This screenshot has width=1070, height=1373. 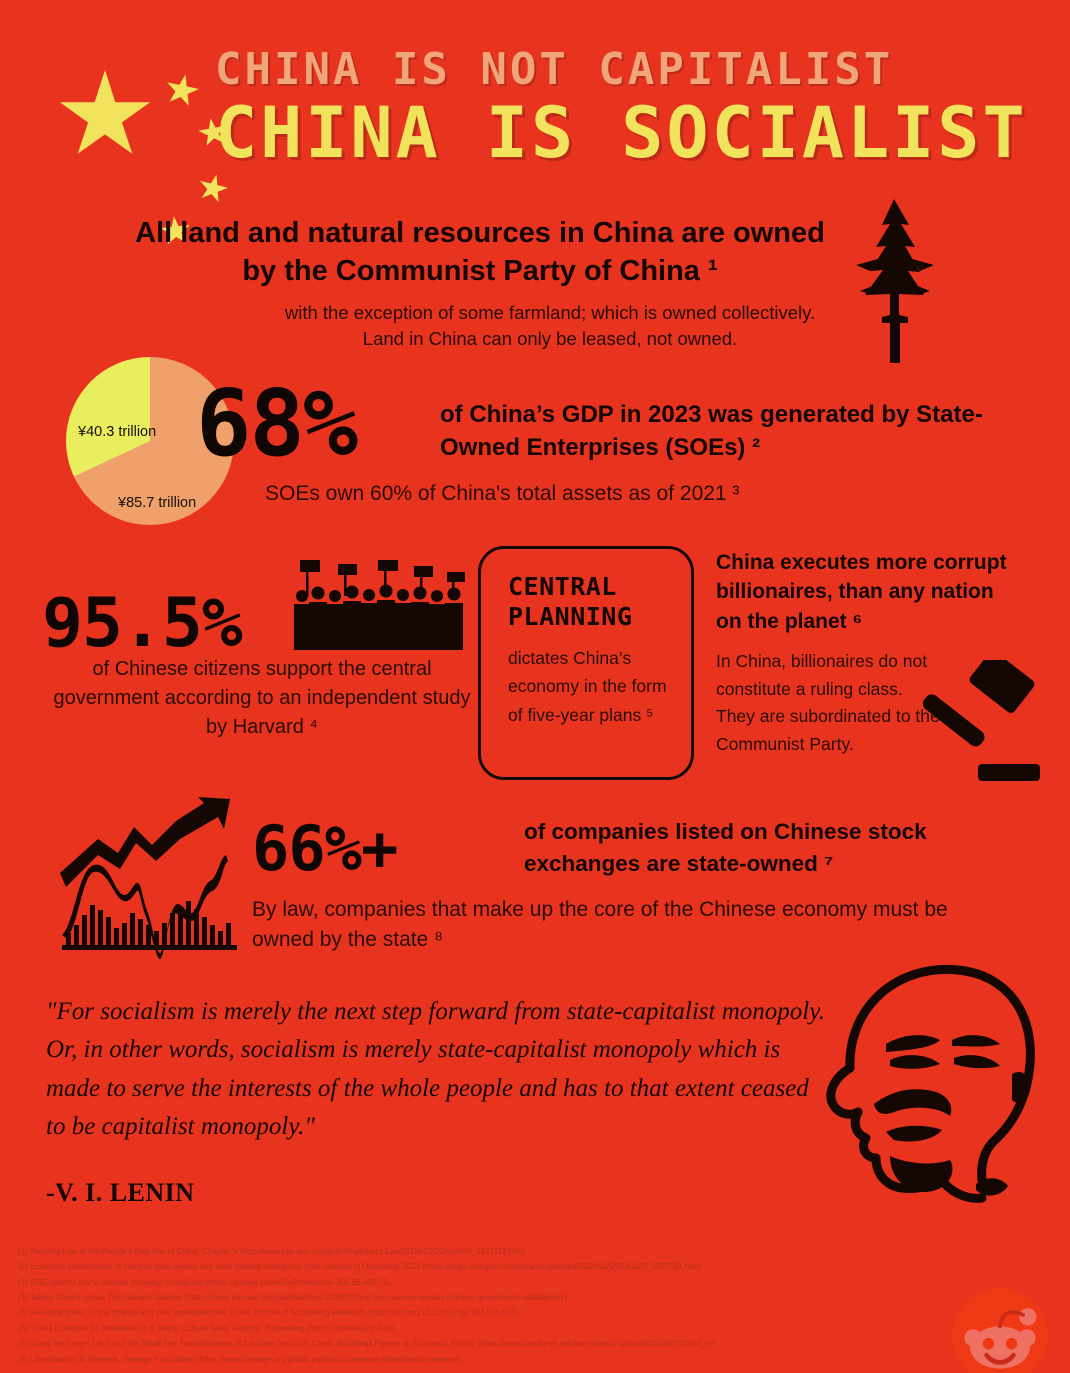 What do you see at coordinates (621, 133) in the screenshot?
I see `title-line-2: CHINA IS SOCIALIST` at bounding box center [621, 133].